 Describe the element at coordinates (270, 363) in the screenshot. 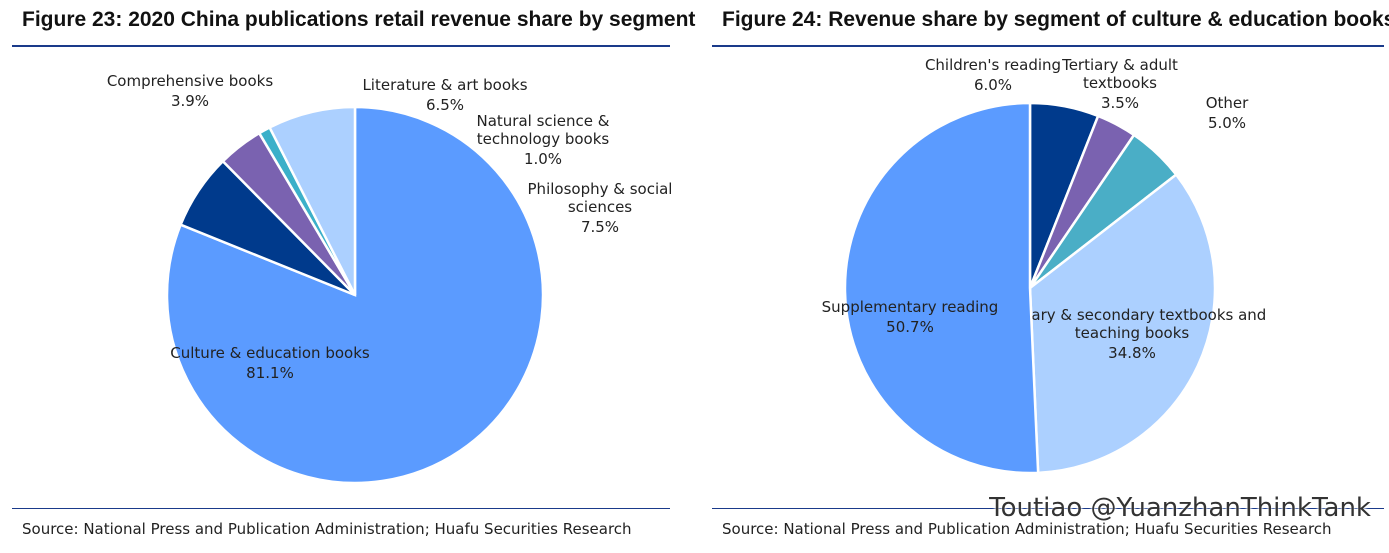

I see `slice-label: Culture & education books 81.1%` at that location.